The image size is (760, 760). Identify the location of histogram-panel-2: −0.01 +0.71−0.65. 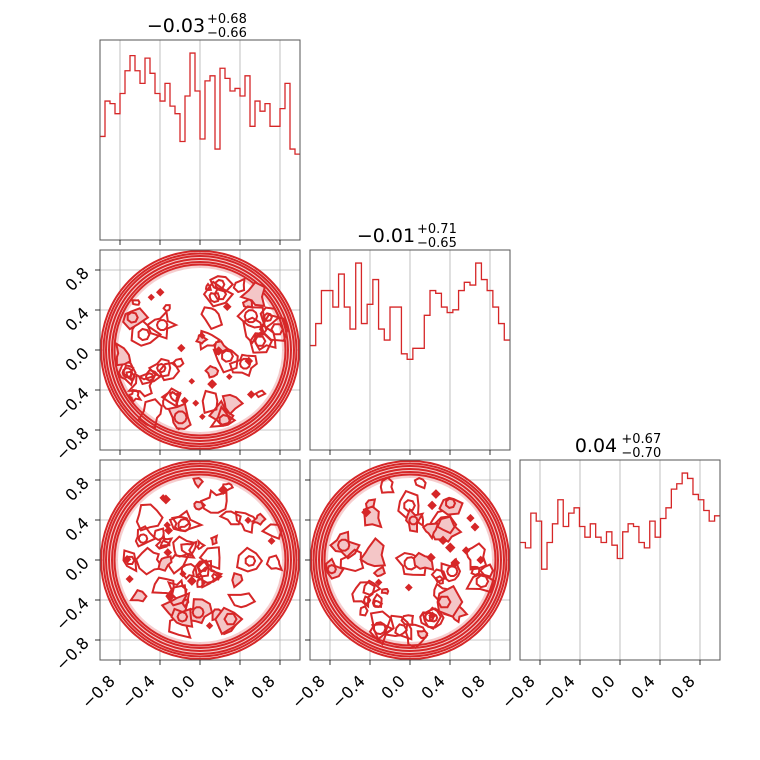
(410, 338).